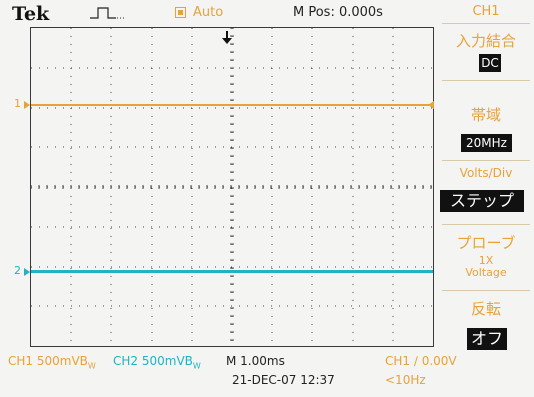 This screenshot has width=534, height=397. I want to click on status-bar: Tek Auto M Pos: 0.000s, so click(220, 13).